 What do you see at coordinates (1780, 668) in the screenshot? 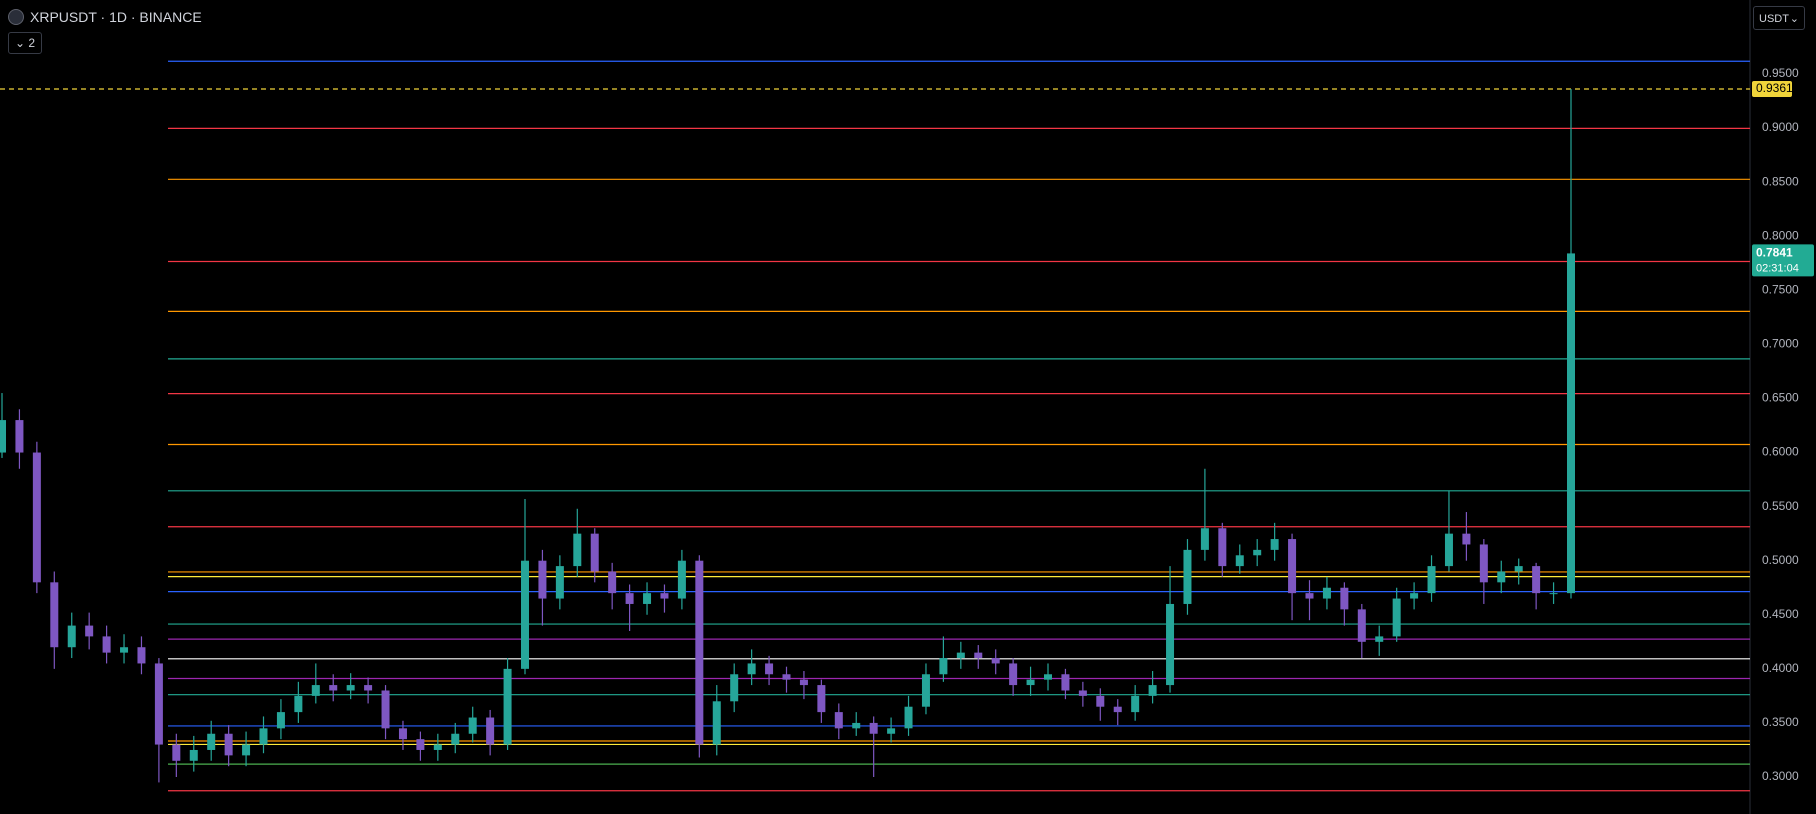
I see `y-tick-label: 0.4000` at bounding box center [1780, 668].